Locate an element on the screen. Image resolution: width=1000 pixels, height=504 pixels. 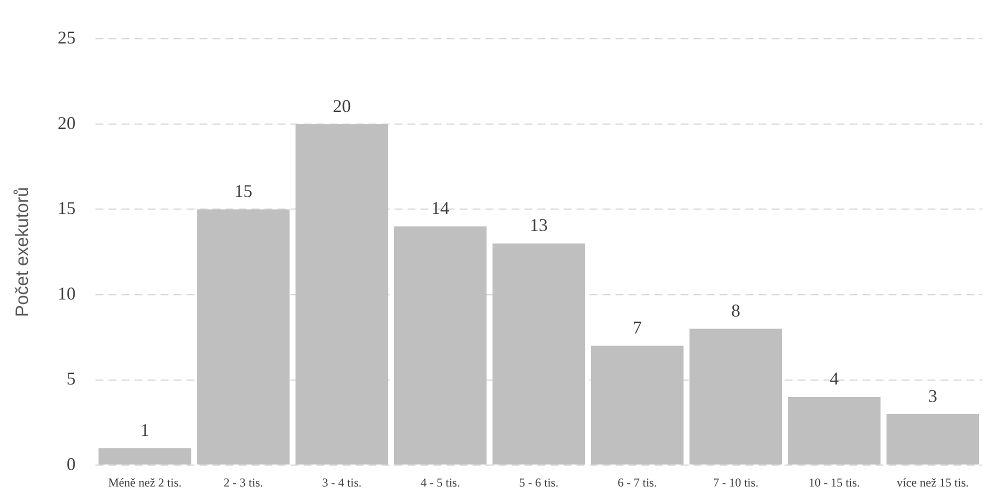
y-tick-label: 20 is located at coordinates (67, 122).